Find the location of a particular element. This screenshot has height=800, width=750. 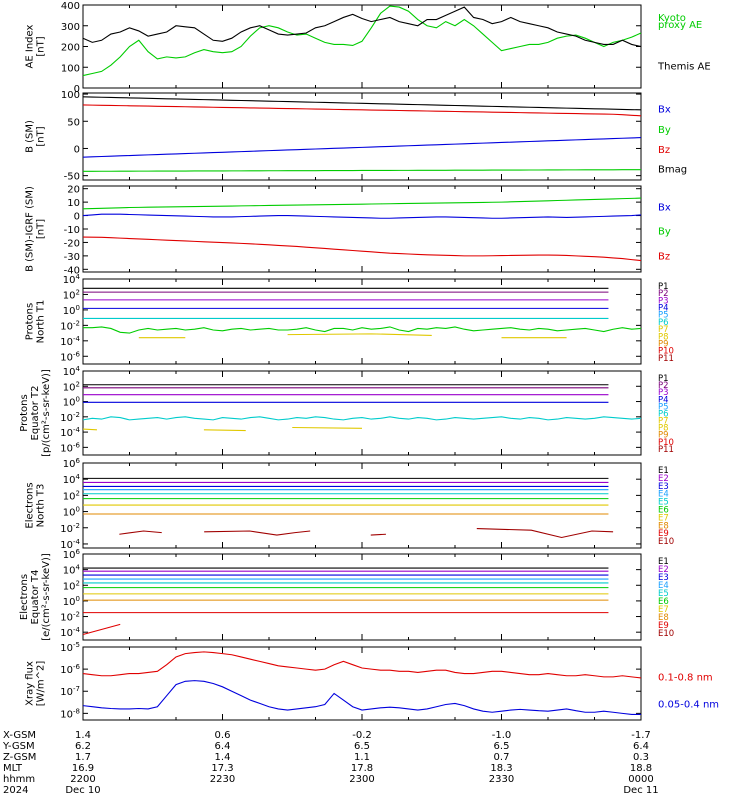

pe-series-p6 is located at coordinates (362, 418).